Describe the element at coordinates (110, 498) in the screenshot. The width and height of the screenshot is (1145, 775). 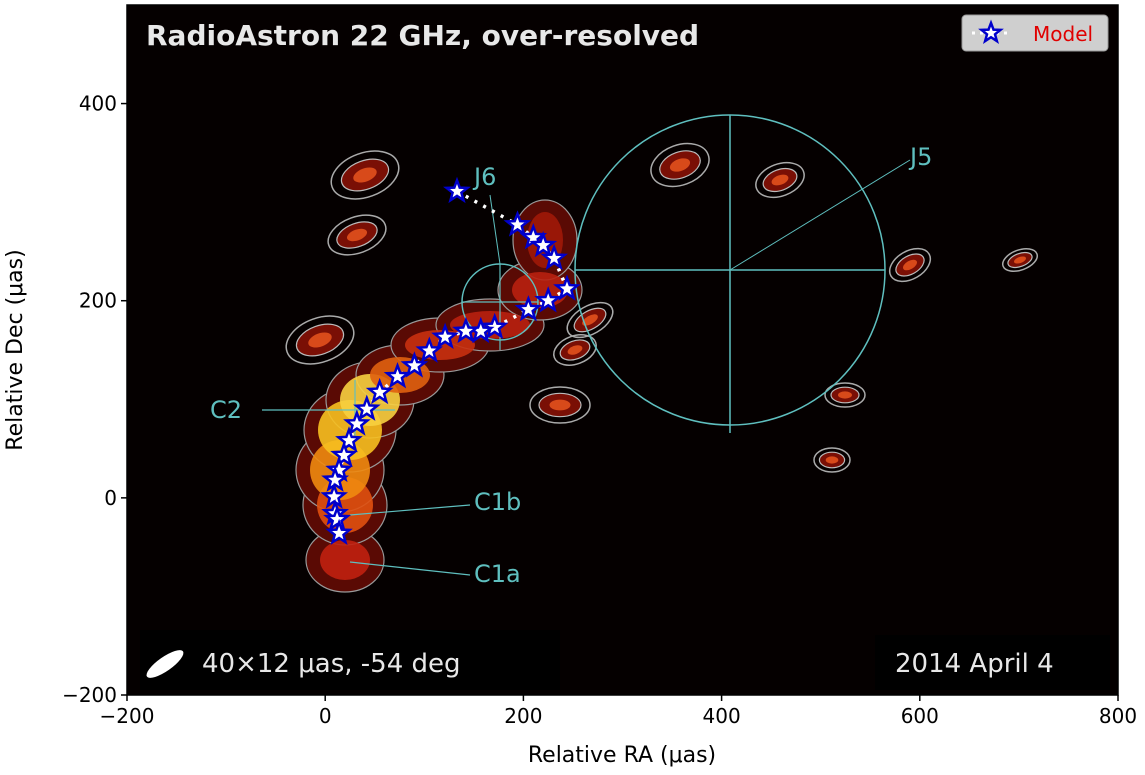
I see `y-tick-label: 0` at that location.